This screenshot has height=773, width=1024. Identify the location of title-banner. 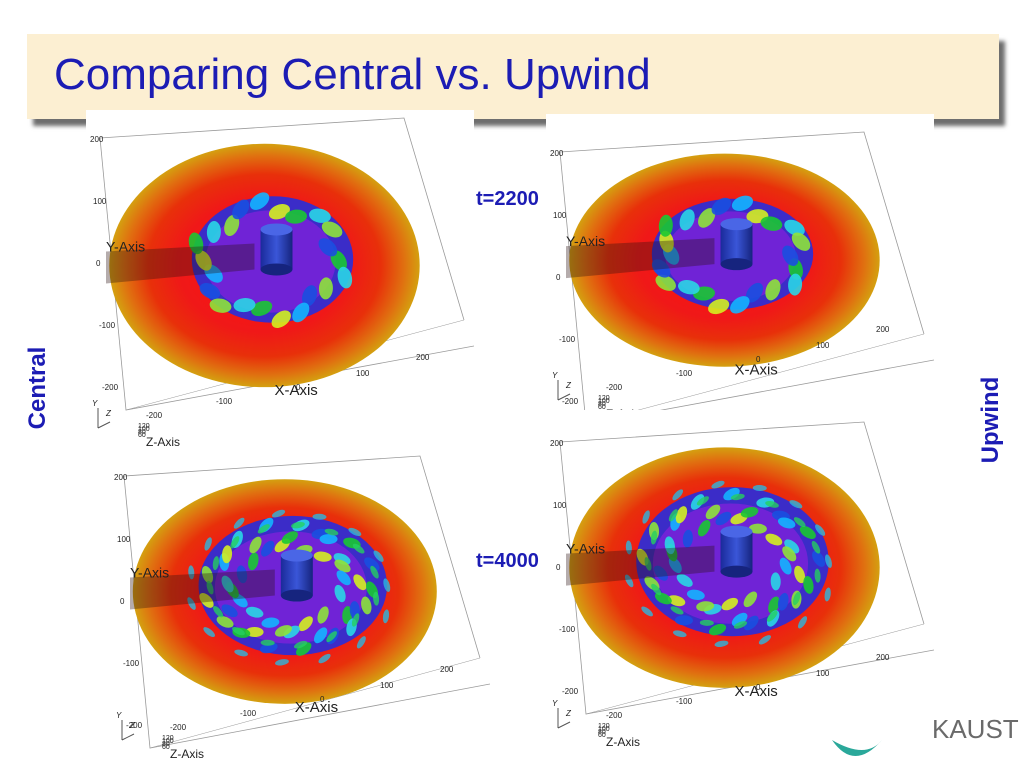
(513, 76).